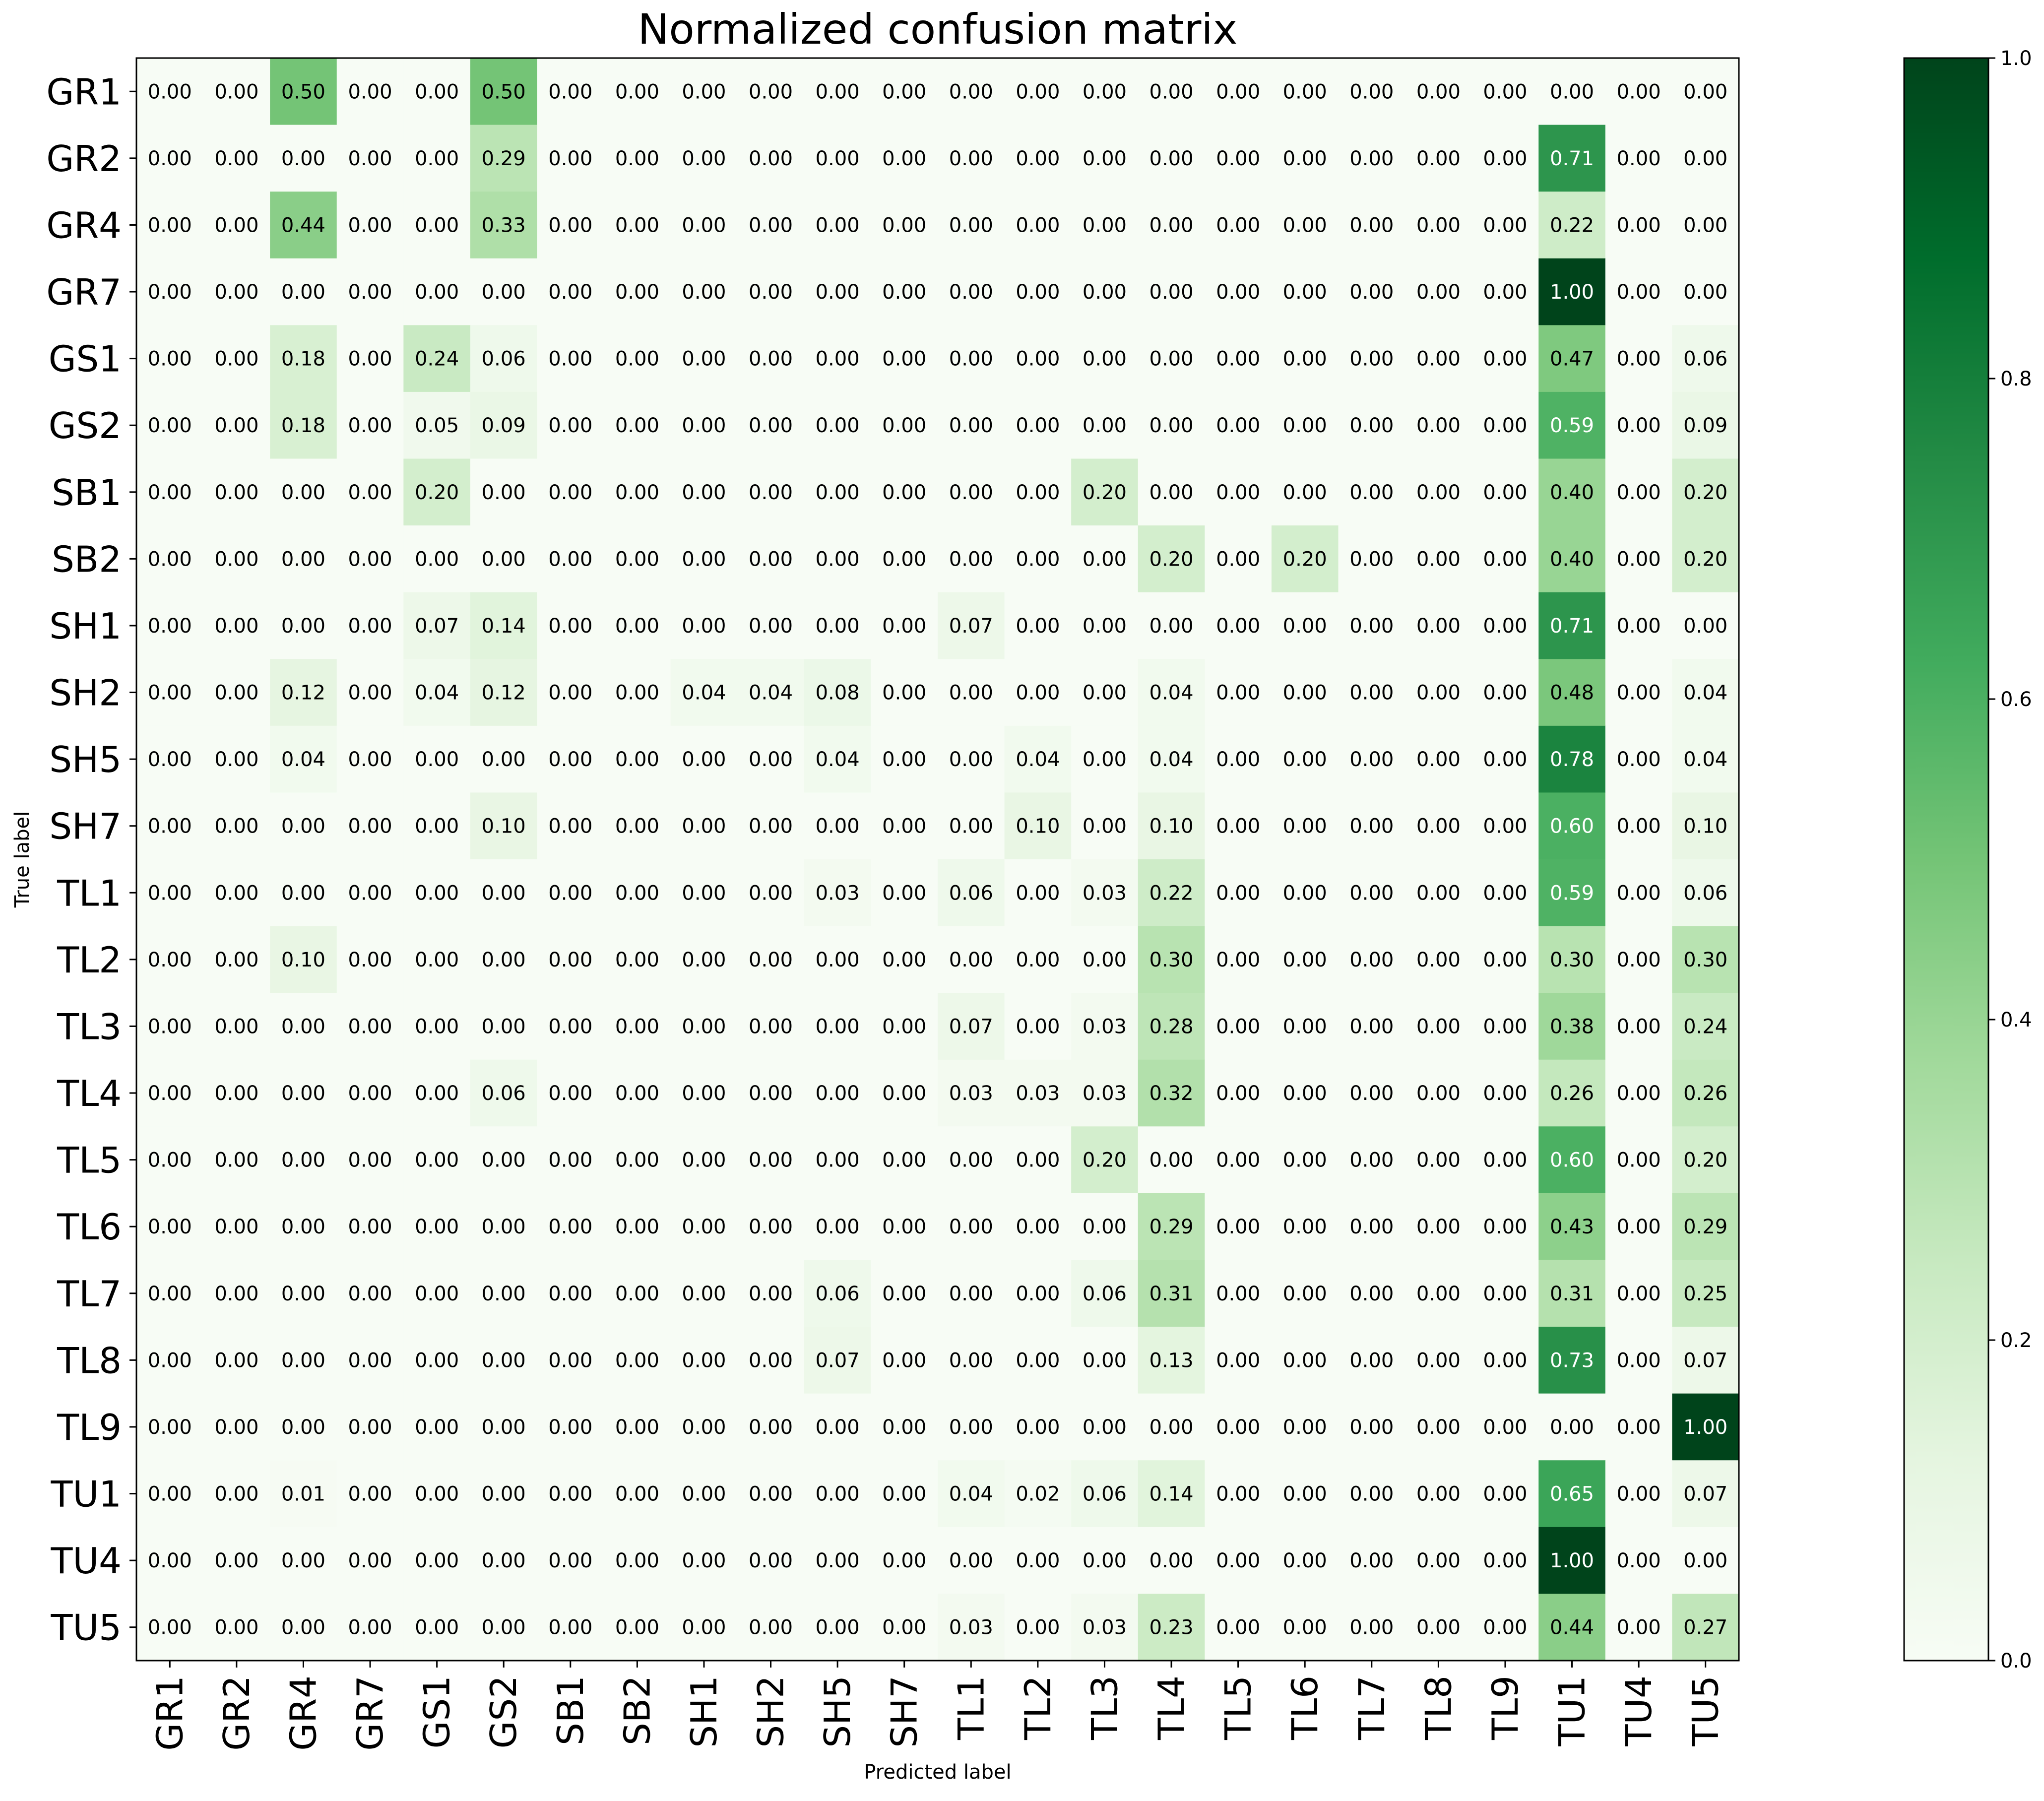 The image size is (2044, 1801). What do you see at coordinates (2016, 699) in the screenshot?
I see `colorbar-tick-label: 0.6` at bounding box center [2016, 699].